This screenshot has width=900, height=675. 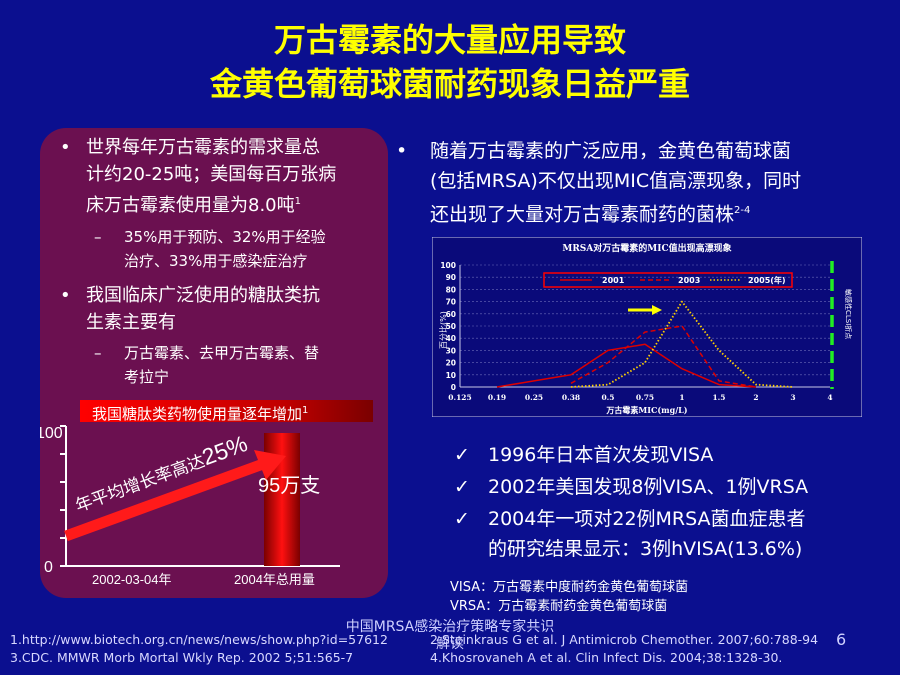 What do you see at coordinates (451, 289) in the screenshot?
I see `mic-y-tick-label: 80` at bounding box center [451, 289].